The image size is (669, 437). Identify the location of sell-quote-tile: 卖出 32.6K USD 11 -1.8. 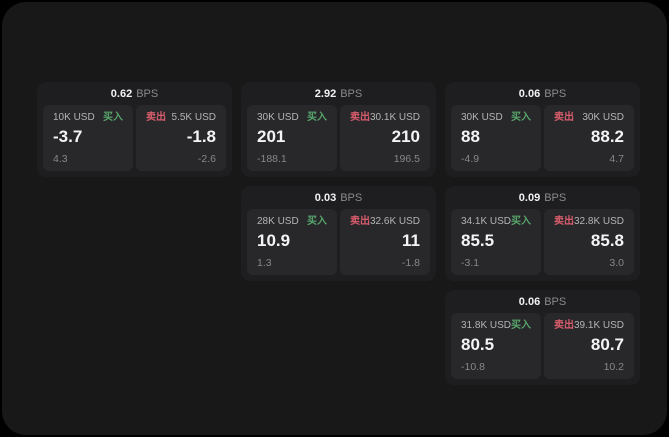
(385, 242).